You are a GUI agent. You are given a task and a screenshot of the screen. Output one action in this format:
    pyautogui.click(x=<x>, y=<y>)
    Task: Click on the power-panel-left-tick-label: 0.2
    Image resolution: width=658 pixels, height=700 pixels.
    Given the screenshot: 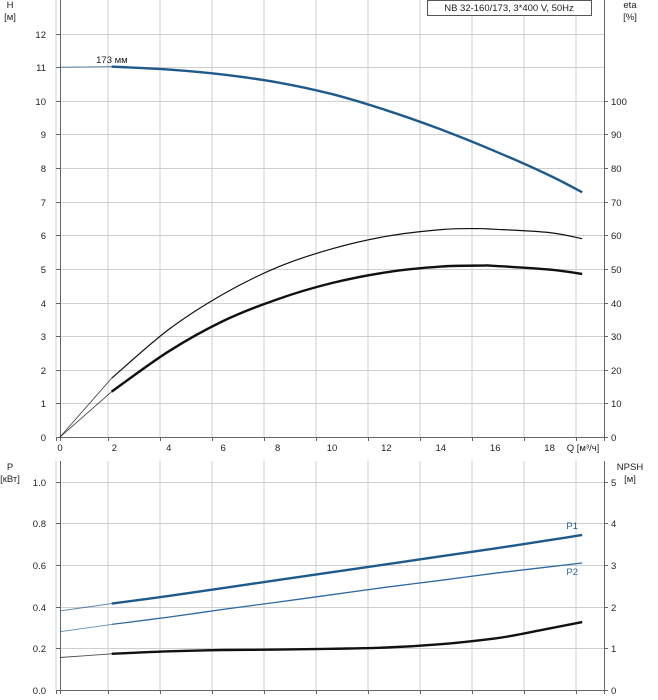 What is the action you would take?
    pyautogui.click(x=39, y=649)
    